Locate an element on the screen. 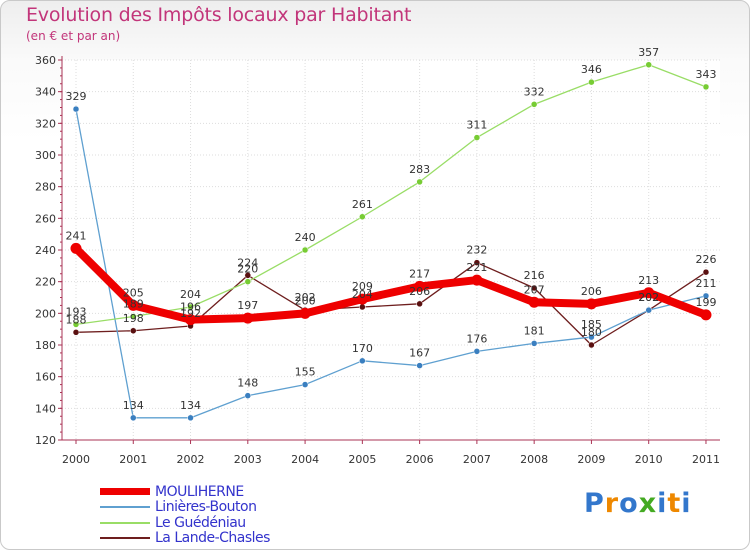 Image resolution: width=750 pixels, height=550 pixels. data-label-2: 357 is located at coordinates (648, 52).